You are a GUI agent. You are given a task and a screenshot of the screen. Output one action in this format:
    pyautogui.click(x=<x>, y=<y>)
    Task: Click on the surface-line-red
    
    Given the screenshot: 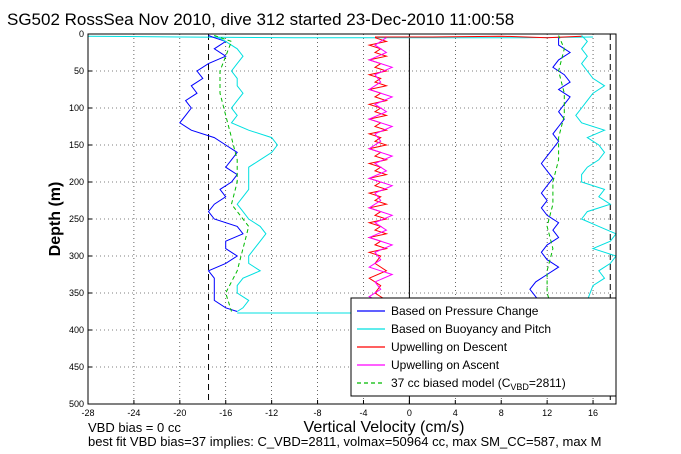 What is the action you would take?
    pyautogui.click(x=478, y=37)
    